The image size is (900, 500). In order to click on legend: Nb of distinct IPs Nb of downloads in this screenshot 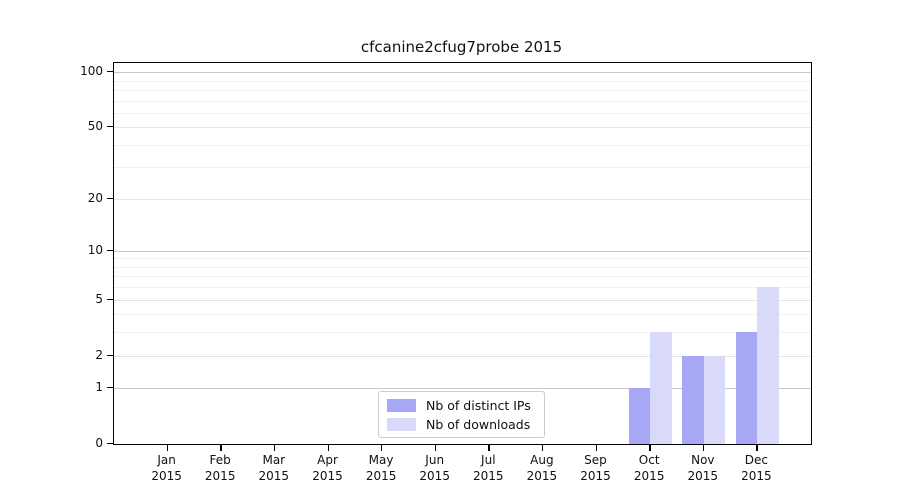, I will do `click(461, 414)`.